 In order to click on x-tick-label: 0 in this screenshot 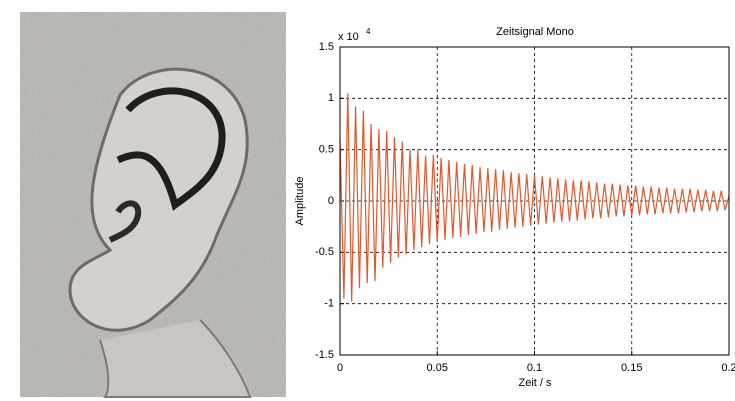, I will do `click(340, 368)`.